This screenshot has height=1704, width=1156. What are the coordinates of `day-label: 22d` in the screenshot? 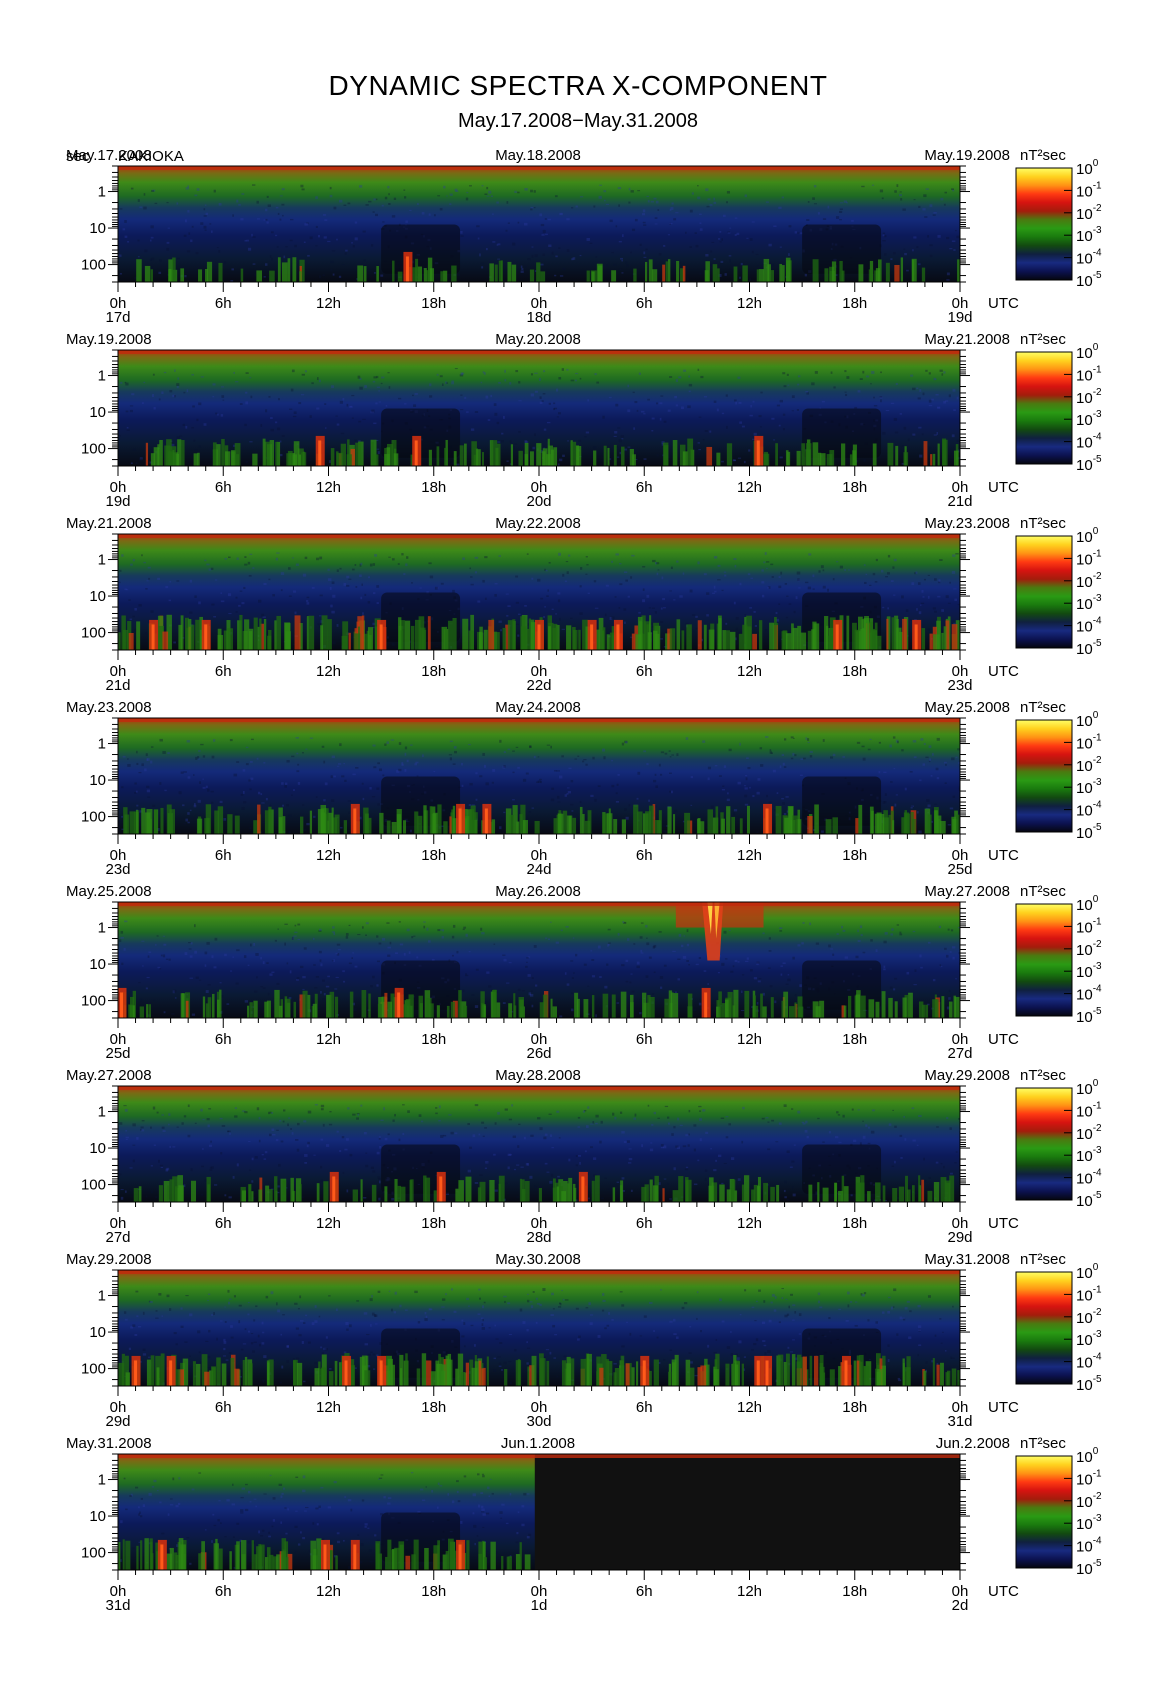 It's located at (538, 685).